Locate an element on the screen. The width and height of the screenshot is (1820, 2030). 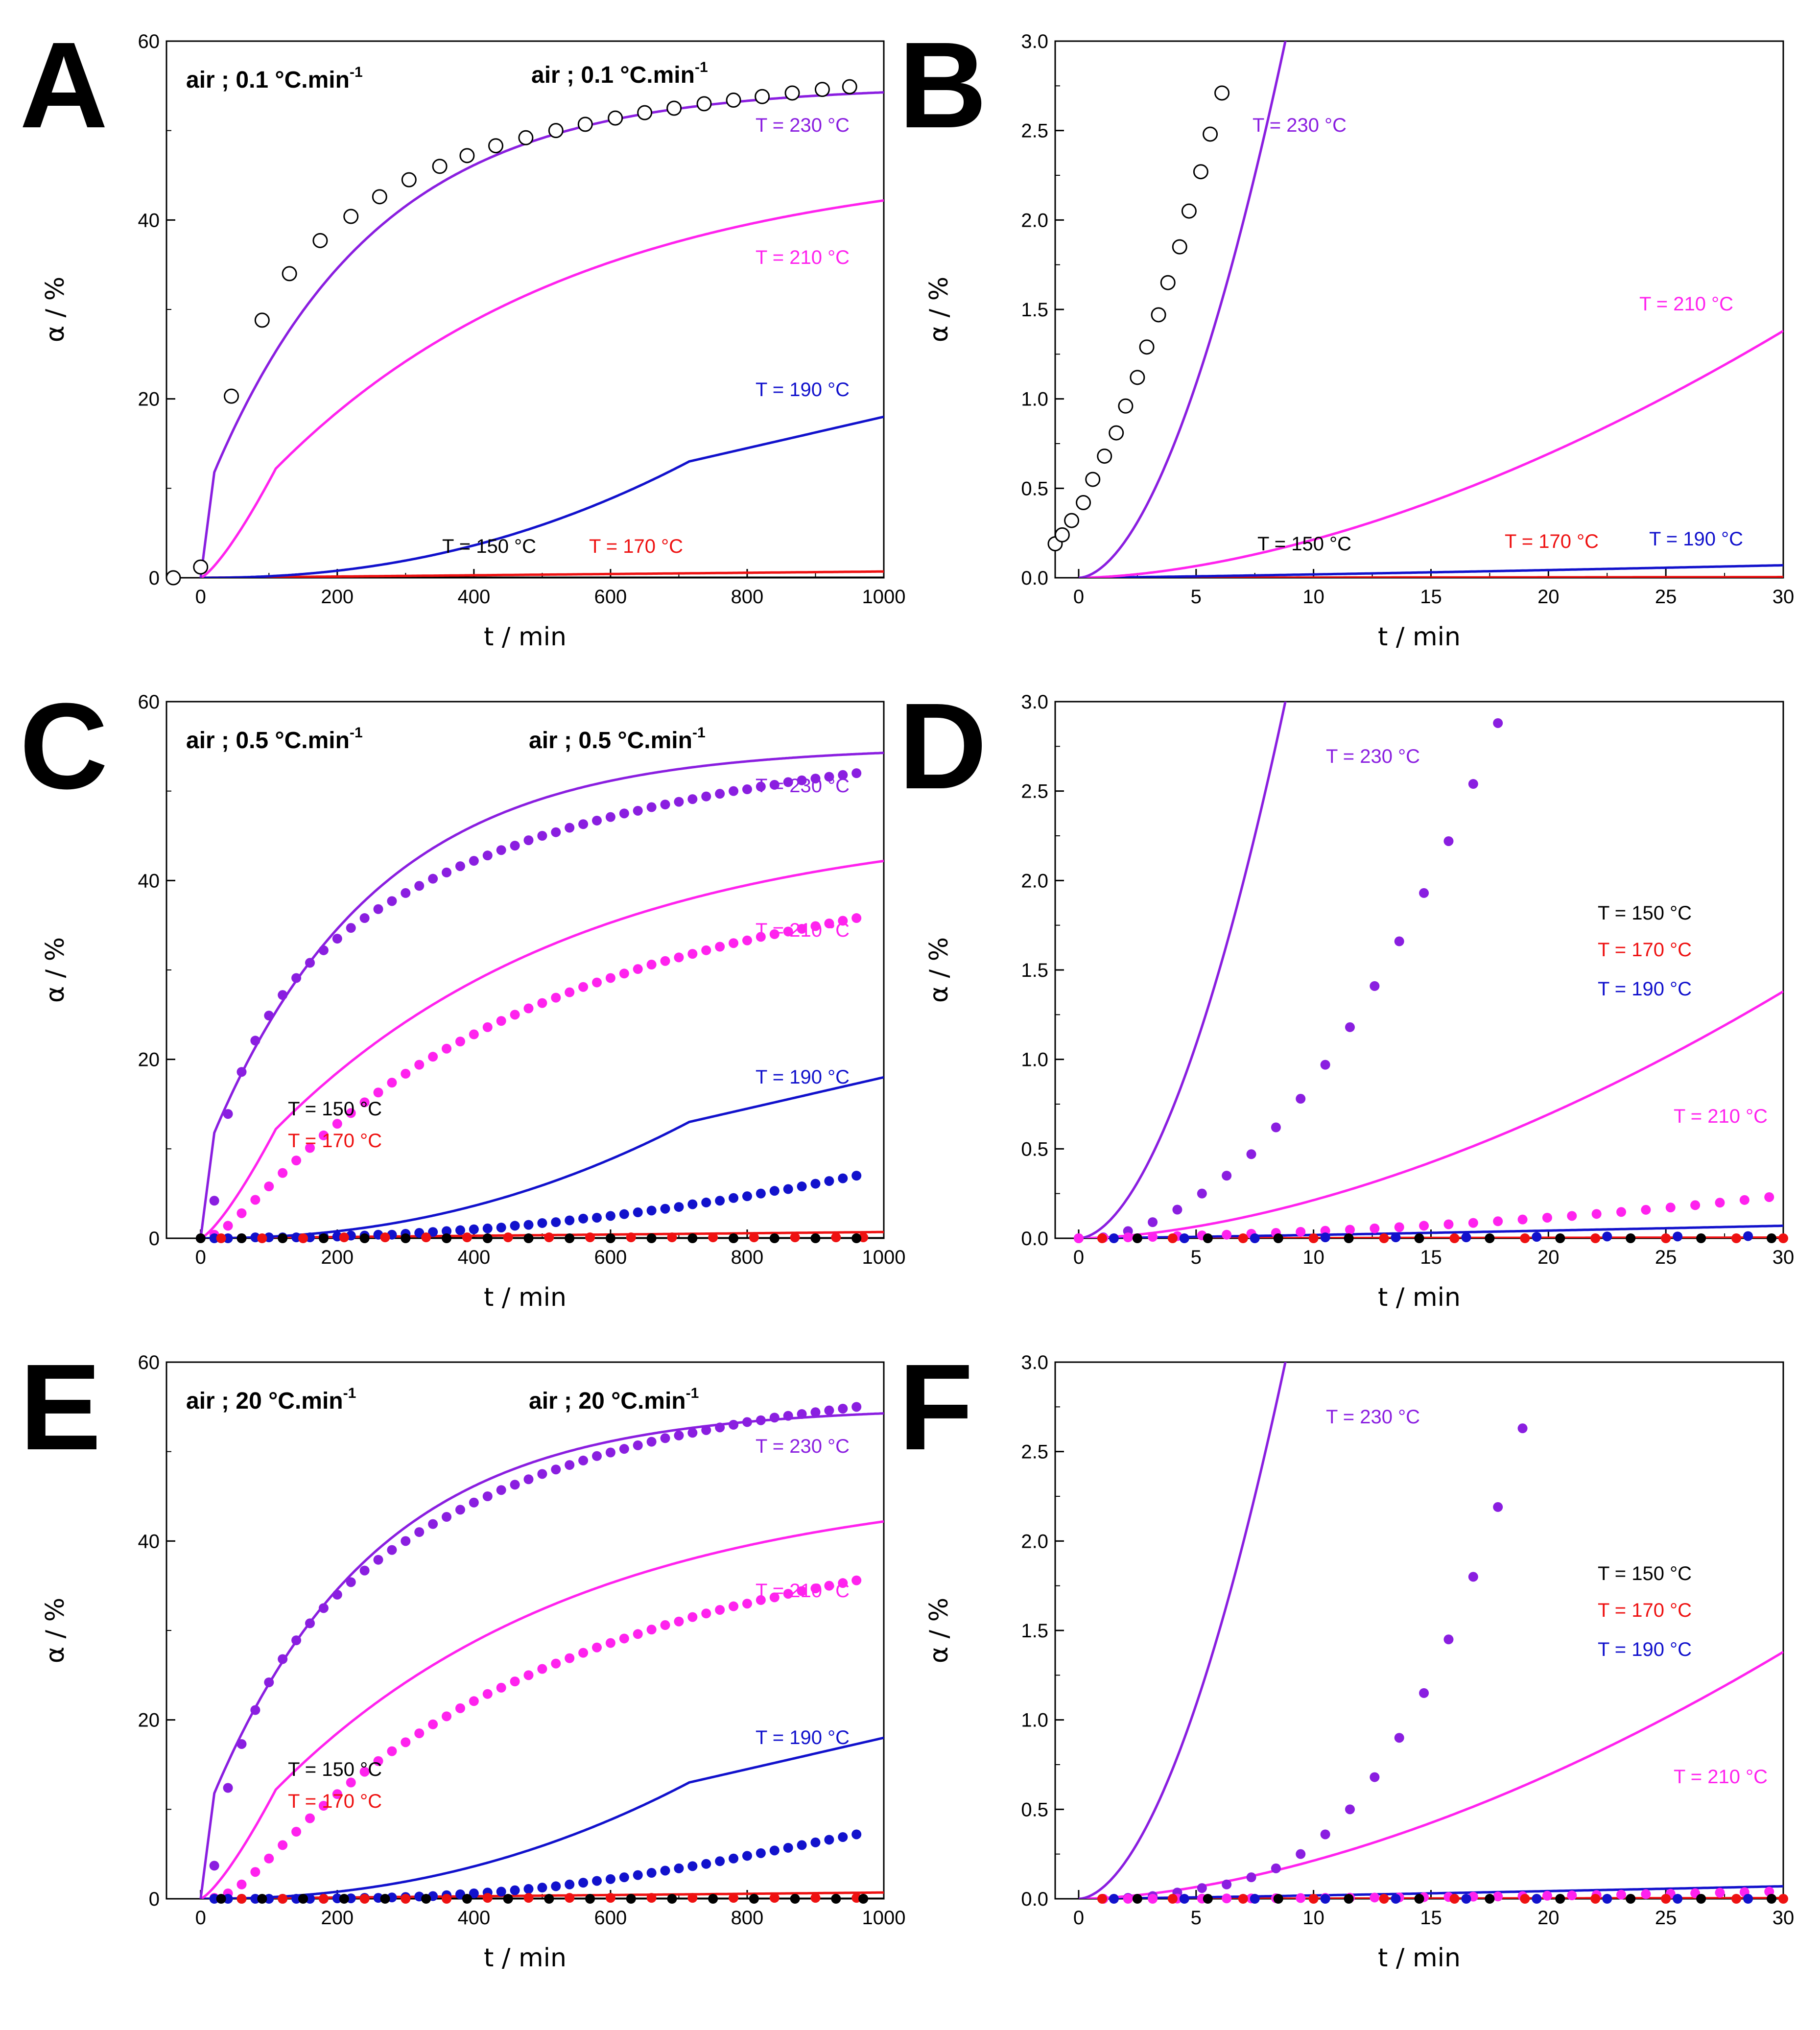
x-tick-label: 1000 is located at coordinates (884, 1918).